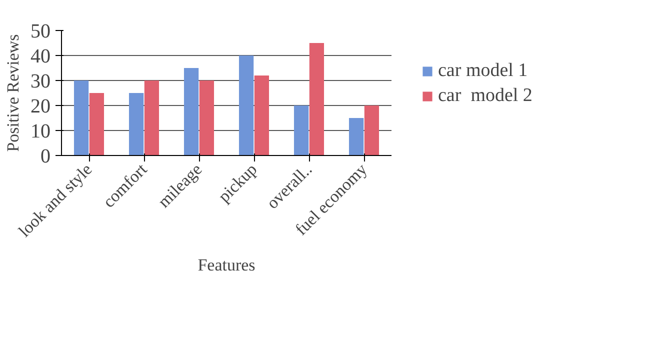 The height and width of the screenshot is (363, 651). Describe the element at coordinates (485, 96) in the screenshot. I see `legend-label: car model 2` at that location.